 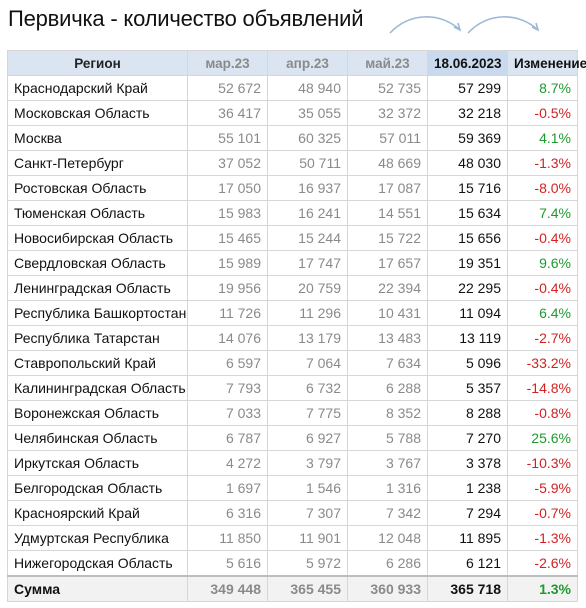 What do you see at coordinates (542, 538) in the screenshot?
I see `change-cell: -1.3%` at bounding box center [542, 538].